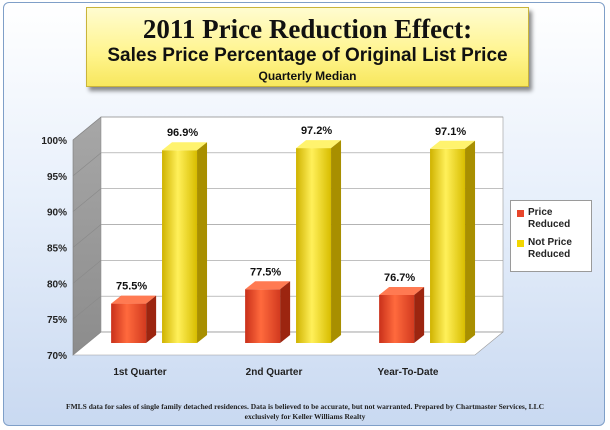 Image resolution: width=610 pixels, height=430 pixels. I want to click on x-tick-label: 1st Quarter, so click(139, 372).